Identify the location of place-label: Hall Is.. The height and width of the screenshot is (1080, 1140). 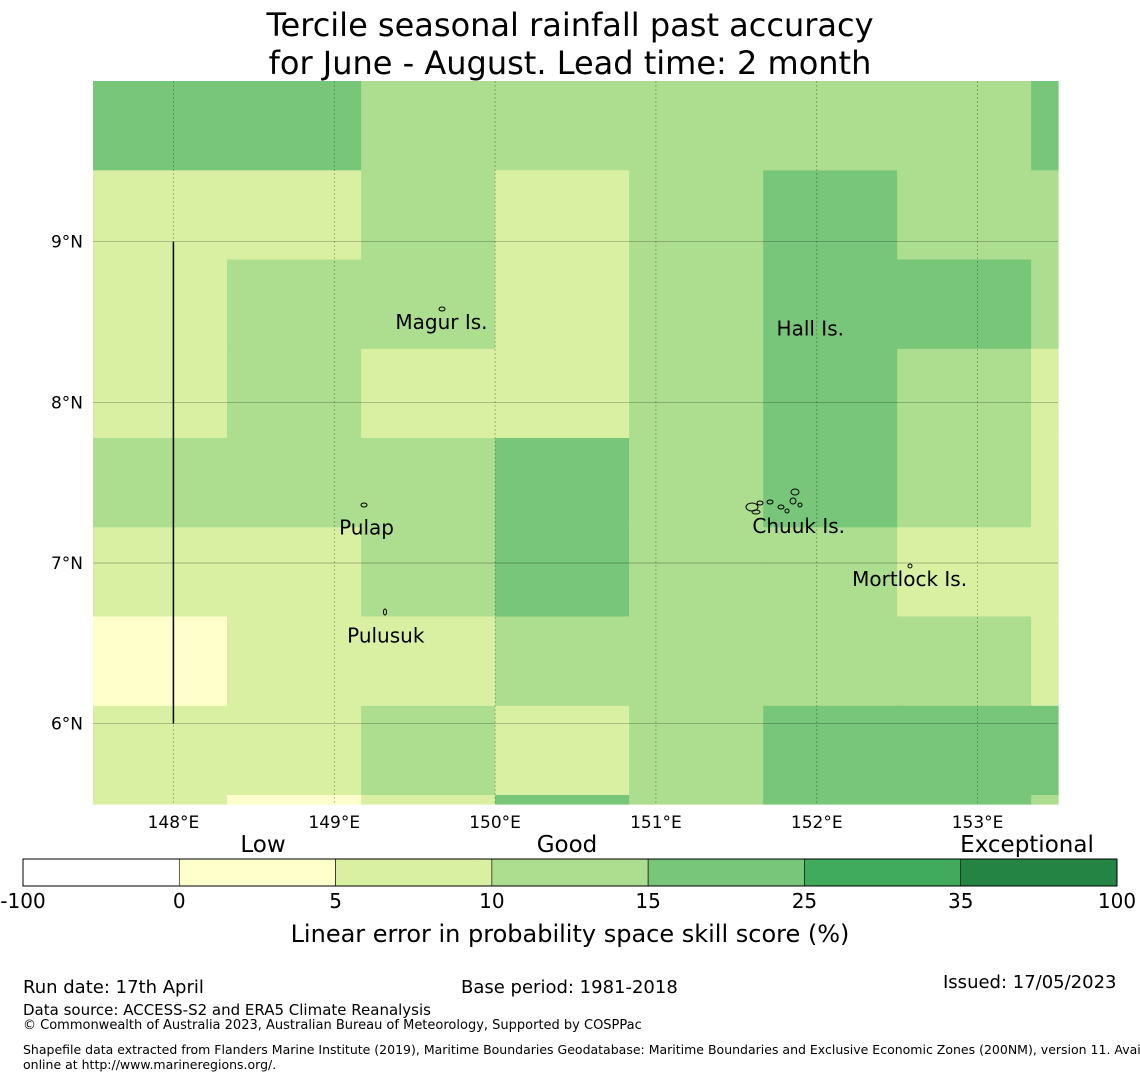
(810, 328).